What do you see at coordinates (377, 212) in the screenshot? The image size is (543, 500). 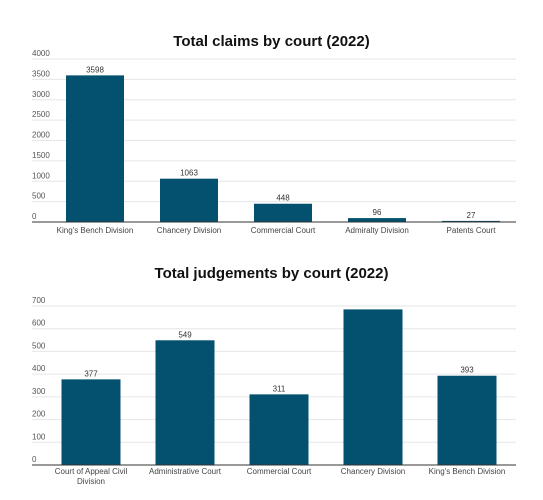 I see `data-label: 96` at bounding box center [377, 212].